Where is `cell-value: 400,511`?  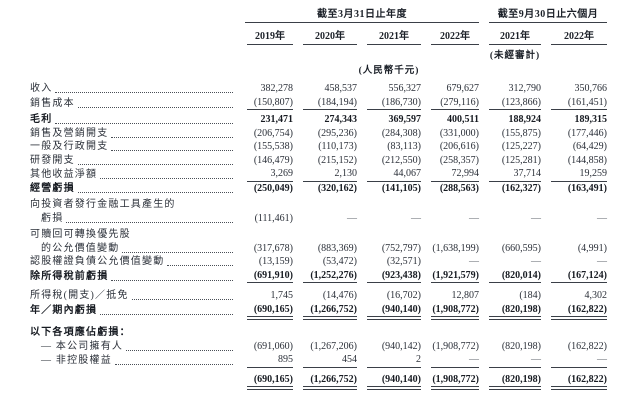
cell-value: 400,511 is located at coordinates (463, 119).